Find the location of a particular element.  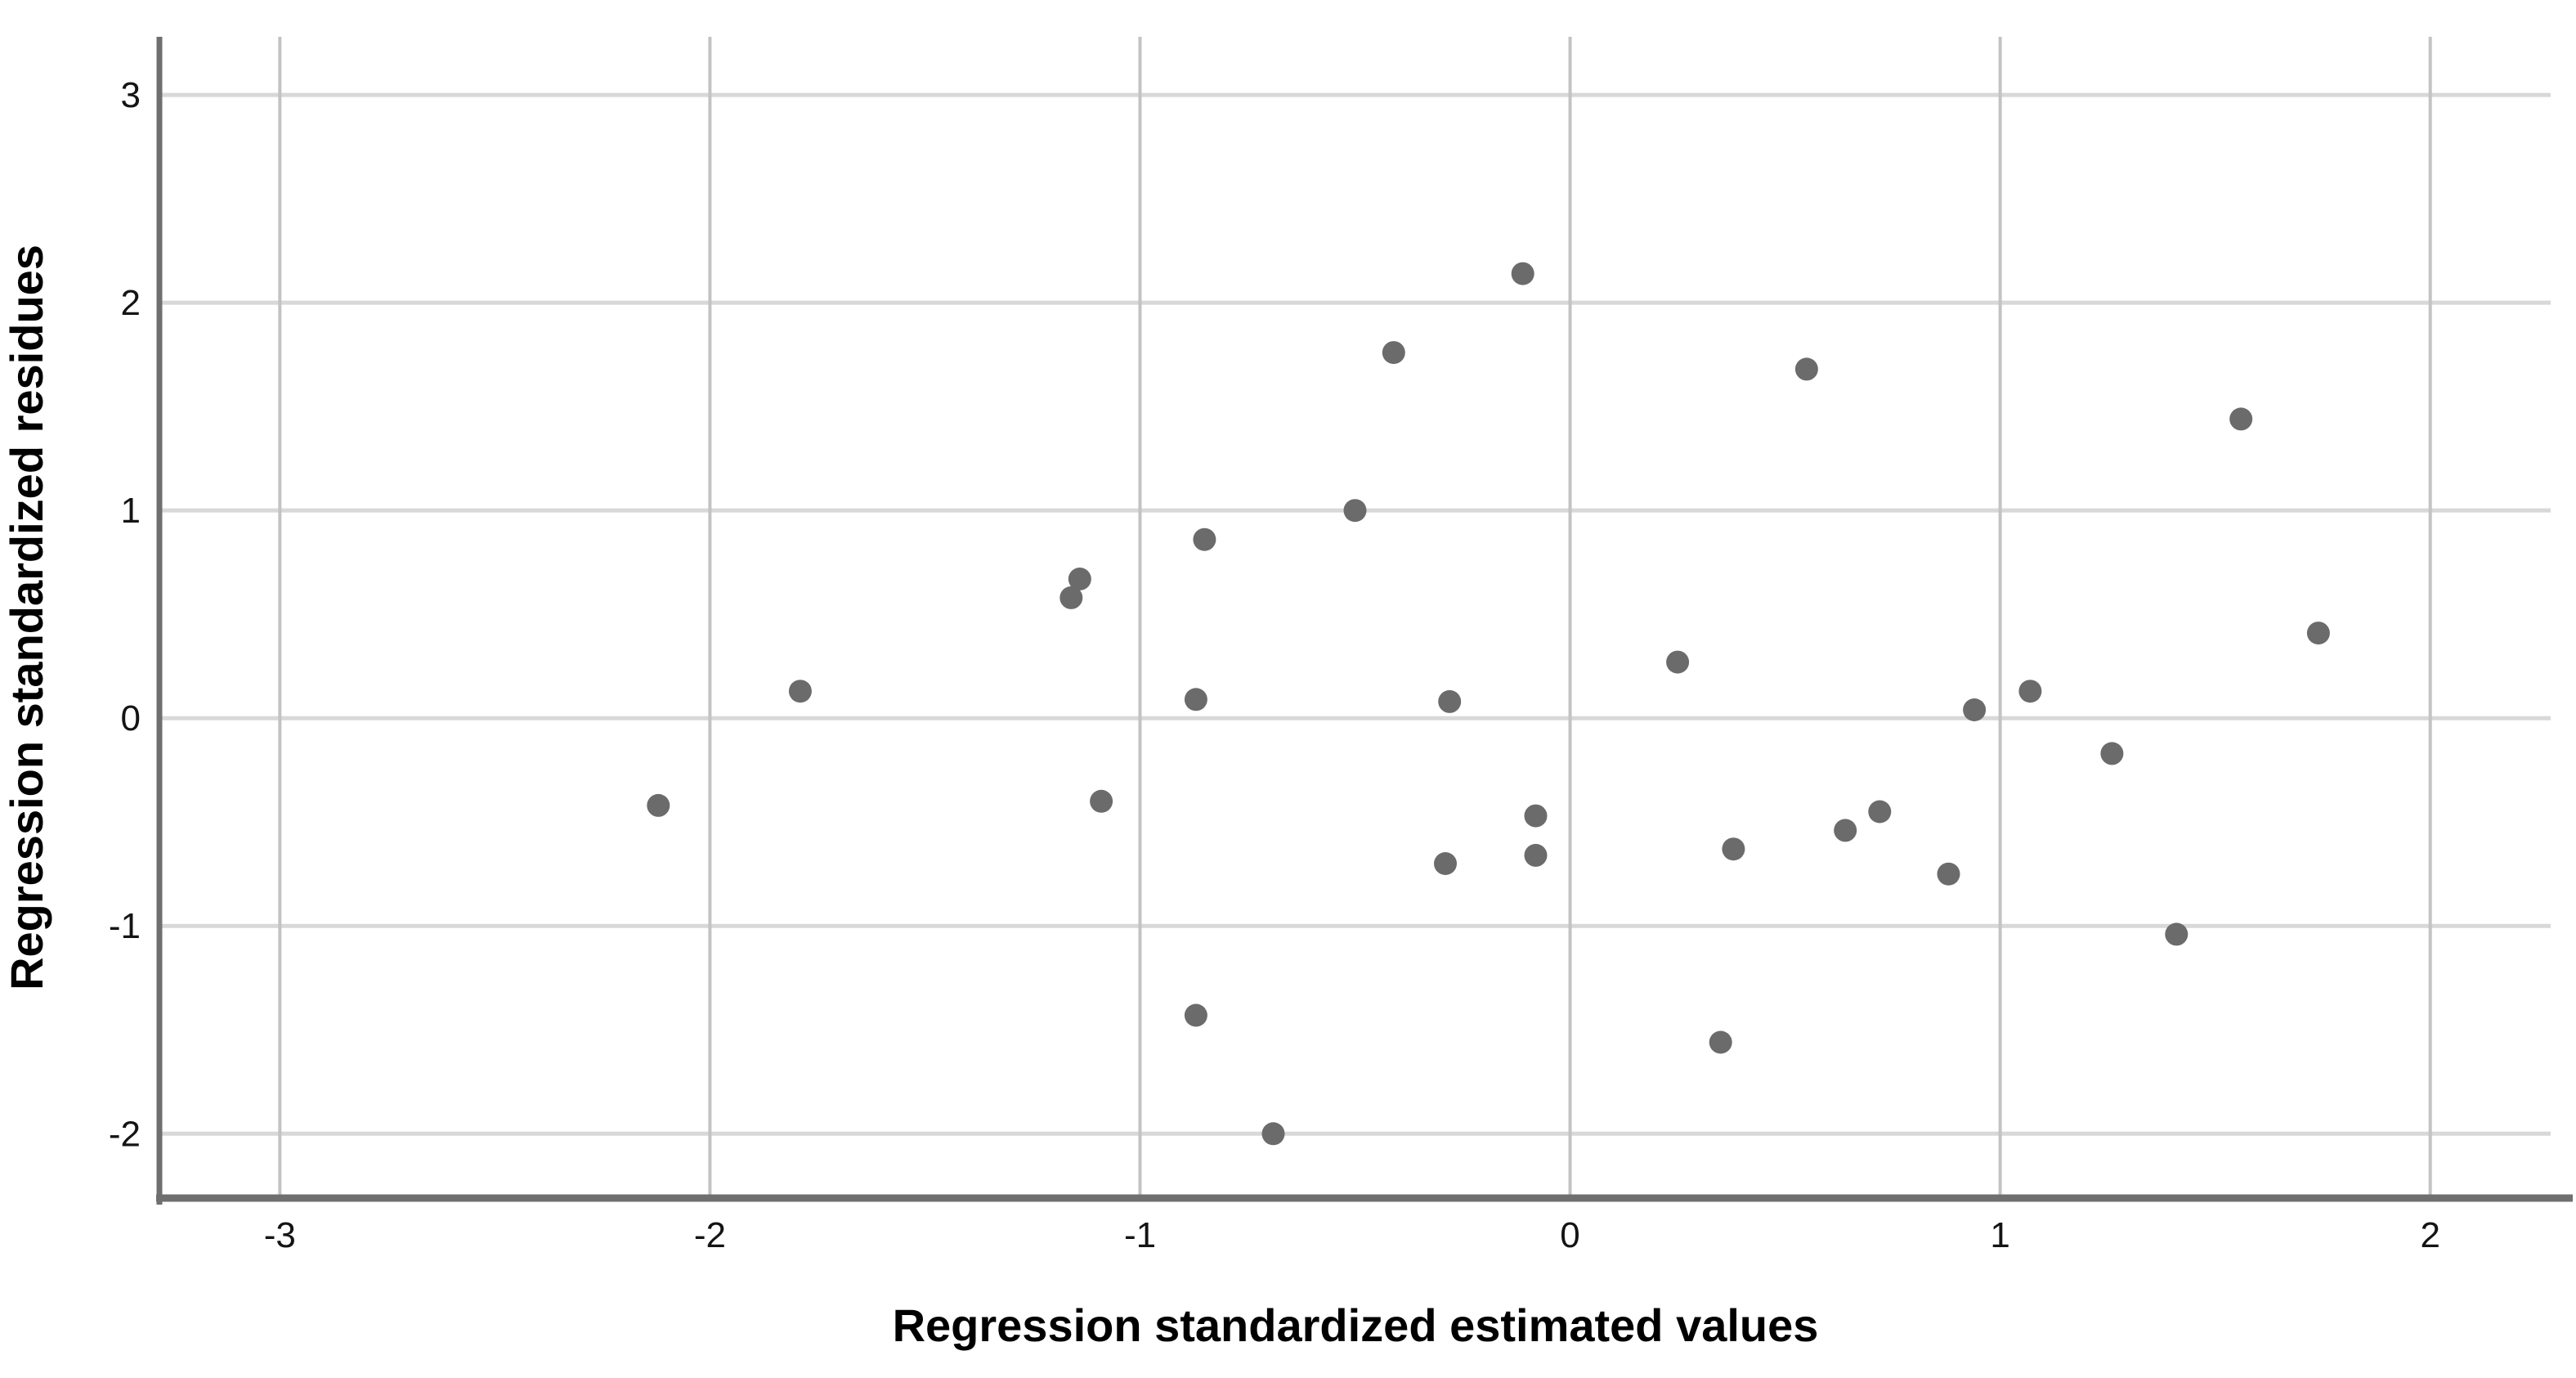

x-tick-label: -3 is located at coordinates (280, 1235).